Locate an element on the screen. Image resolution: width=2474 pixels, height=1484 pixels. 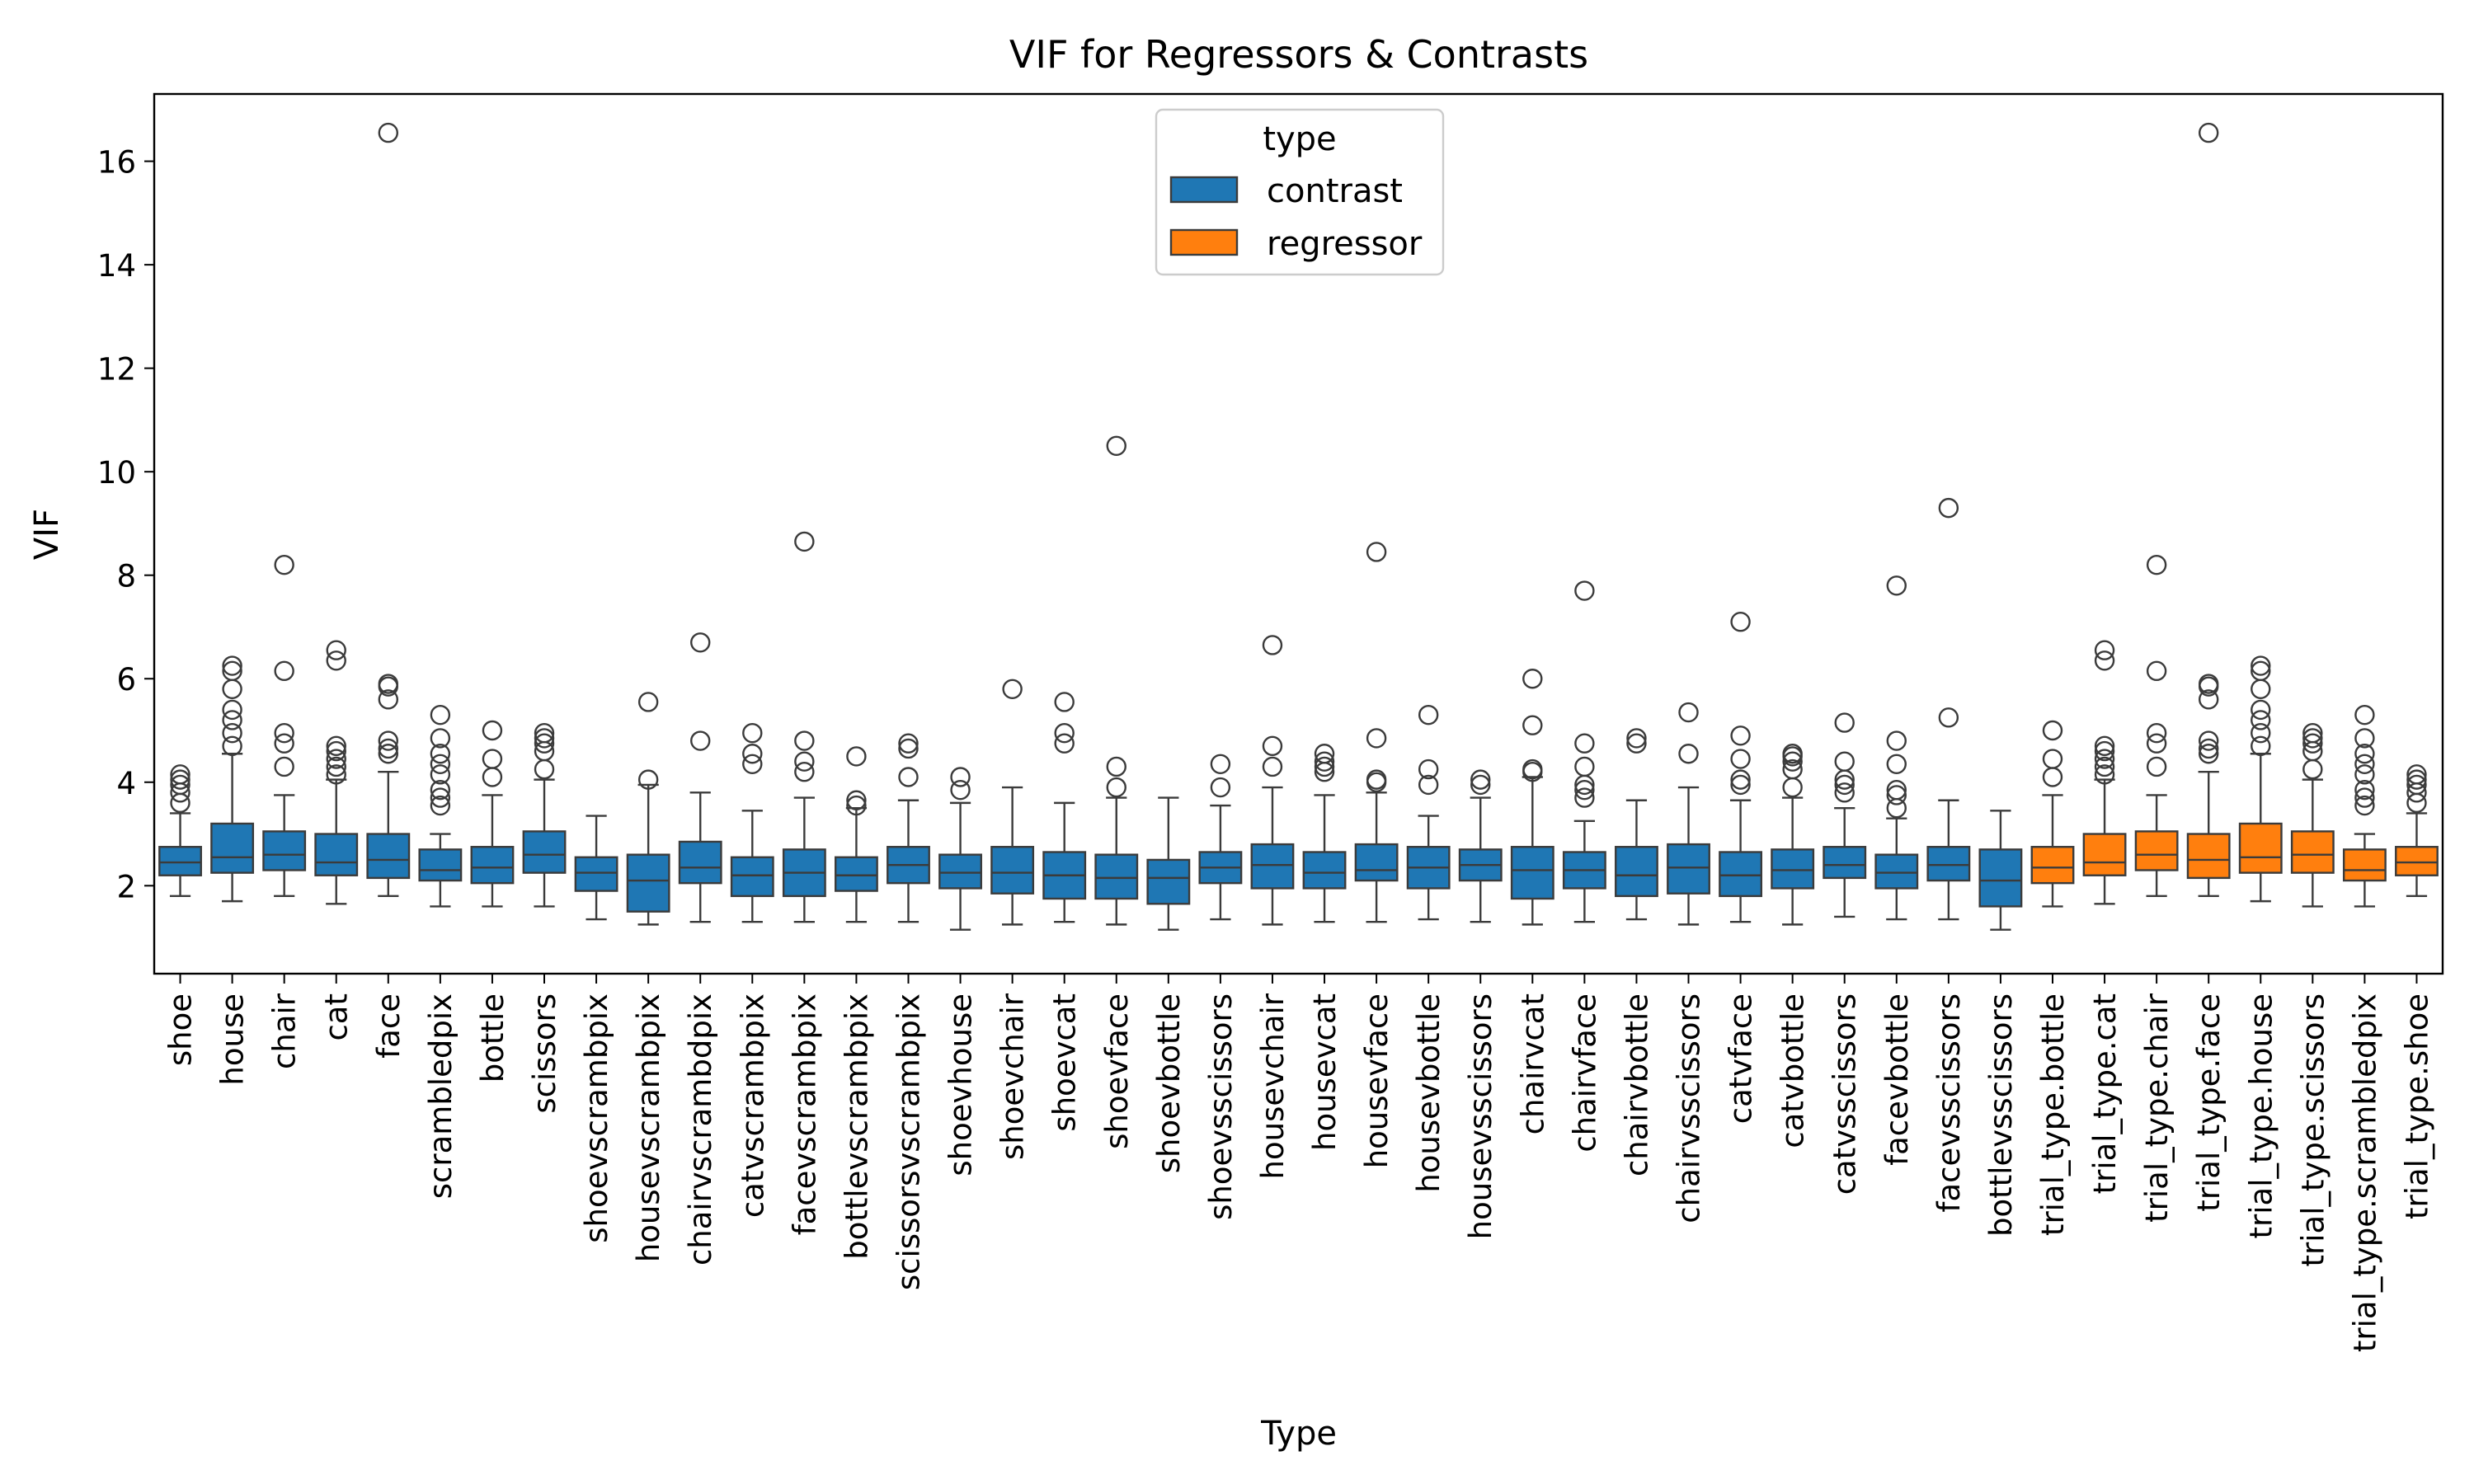
x-tick-label: catvscrambpix is located at coordinates (752, 1105).